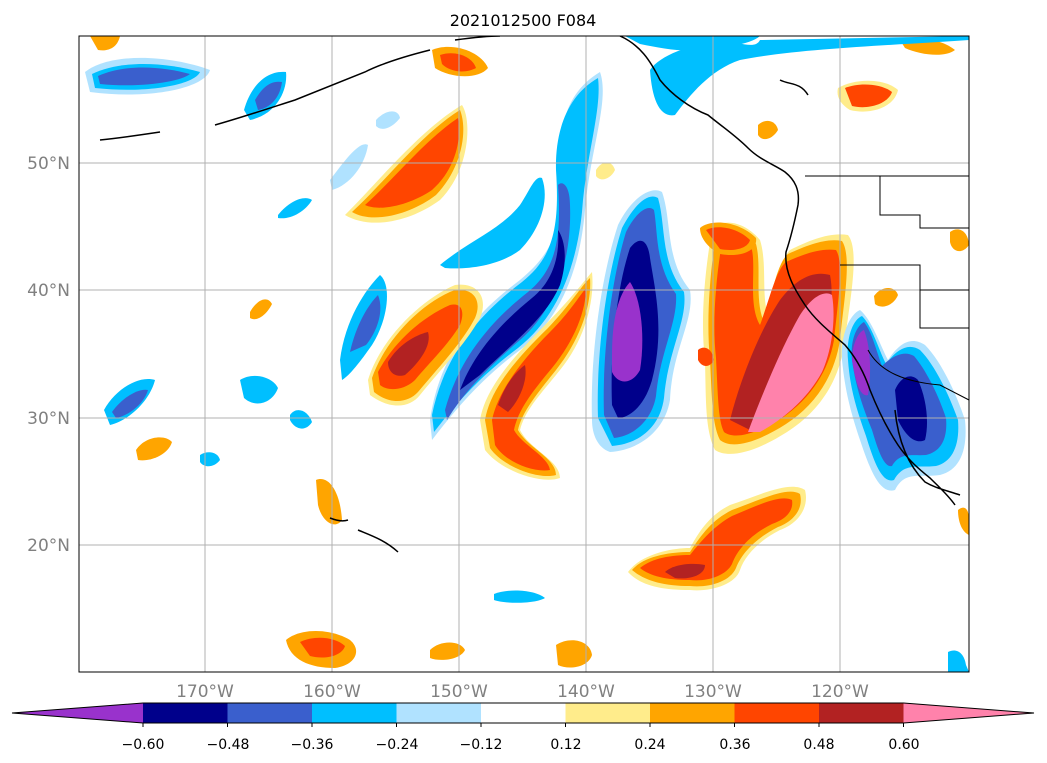 The image size is (1047, 763). I want to click on colorbar-label-10: 0.60, so click(903, 745).